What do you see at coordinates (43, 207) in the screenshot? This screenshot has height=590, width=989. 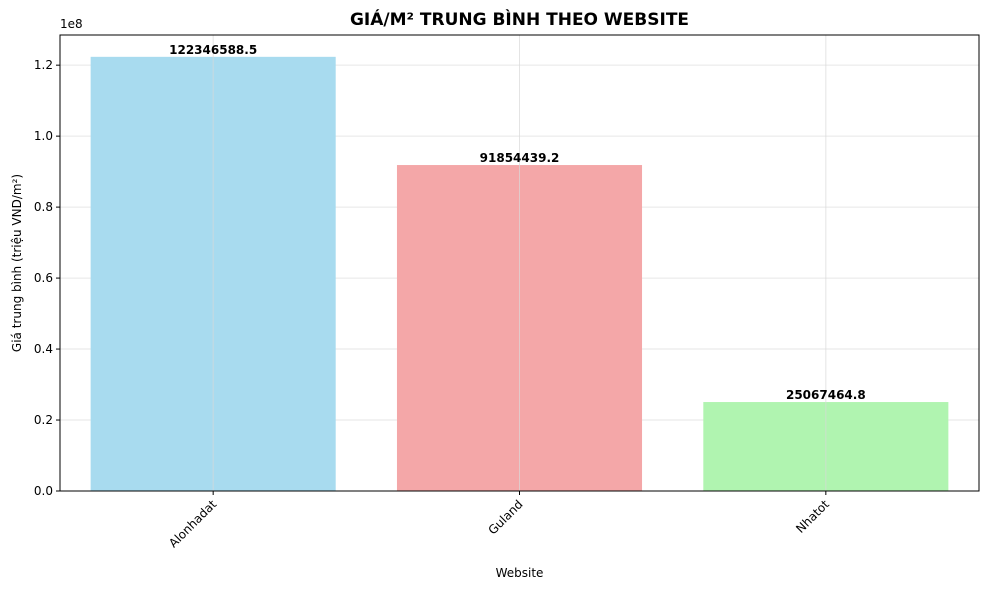 I see `y-tick-label: 0.8` at bounding box center [43, 207].